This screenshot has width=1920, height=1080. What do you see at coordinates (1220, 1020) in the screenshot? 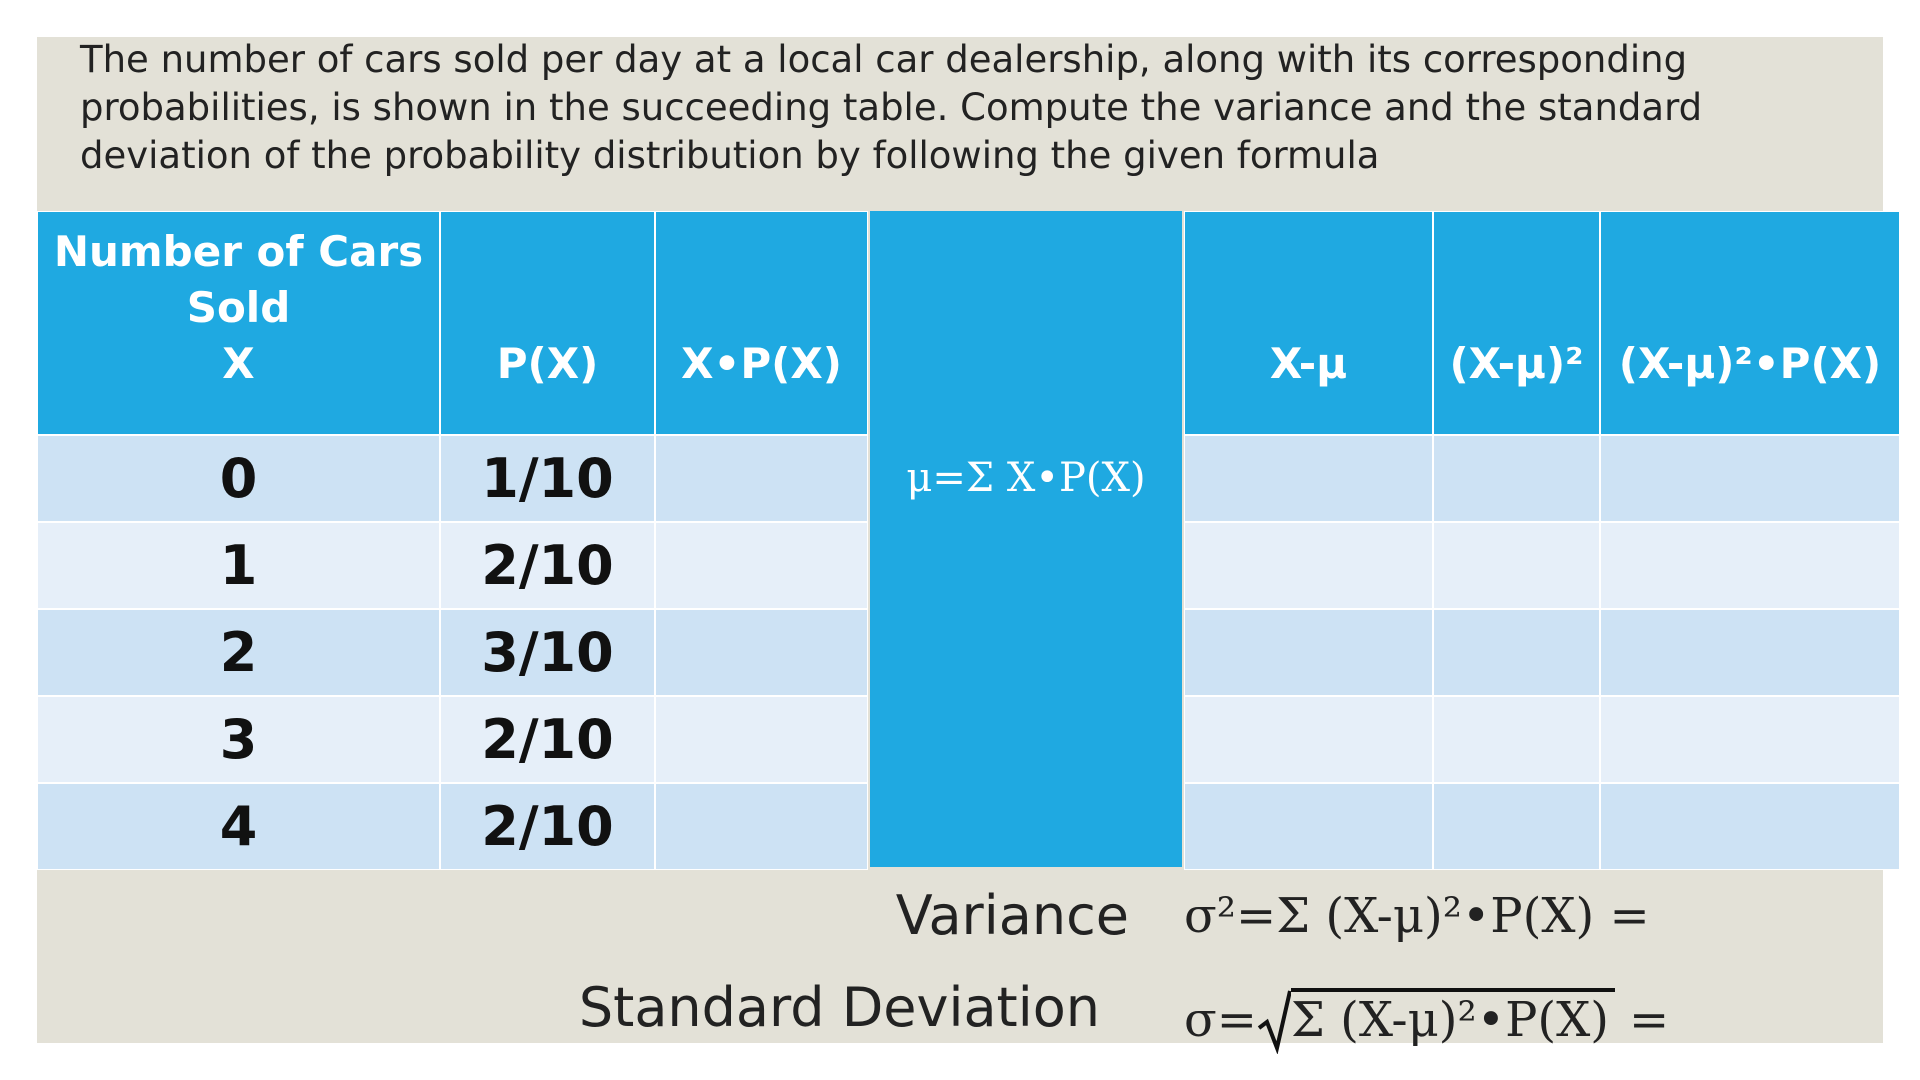
I see `std-dev-prefix: σ=` at bounding box center [1220, 1020].